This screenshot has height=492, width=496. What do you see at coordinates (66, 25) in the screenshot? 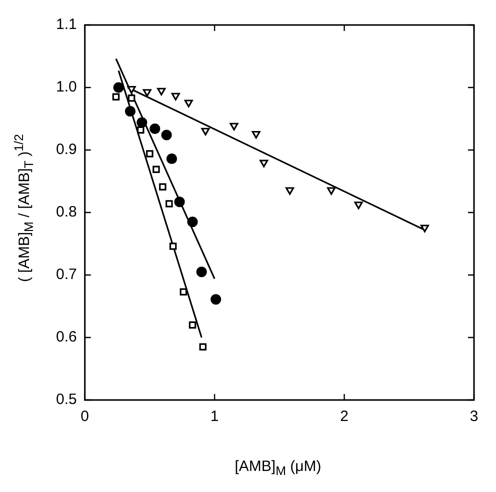
I see `y-tick-label: 1.1` at bounding box center [66, 25].